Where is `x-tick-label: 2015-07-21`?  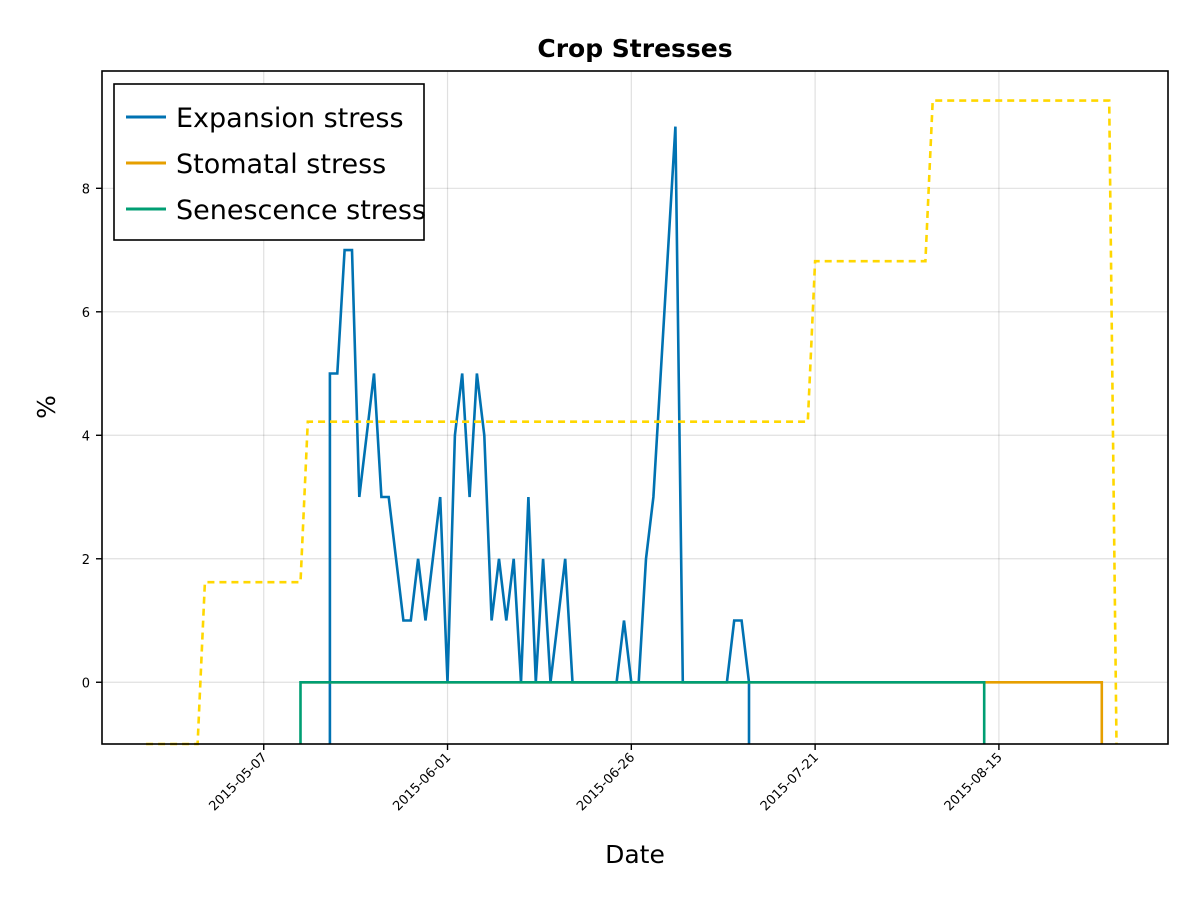 x-tick-label: 2015-07-21 is located at coordinates (790, 782).